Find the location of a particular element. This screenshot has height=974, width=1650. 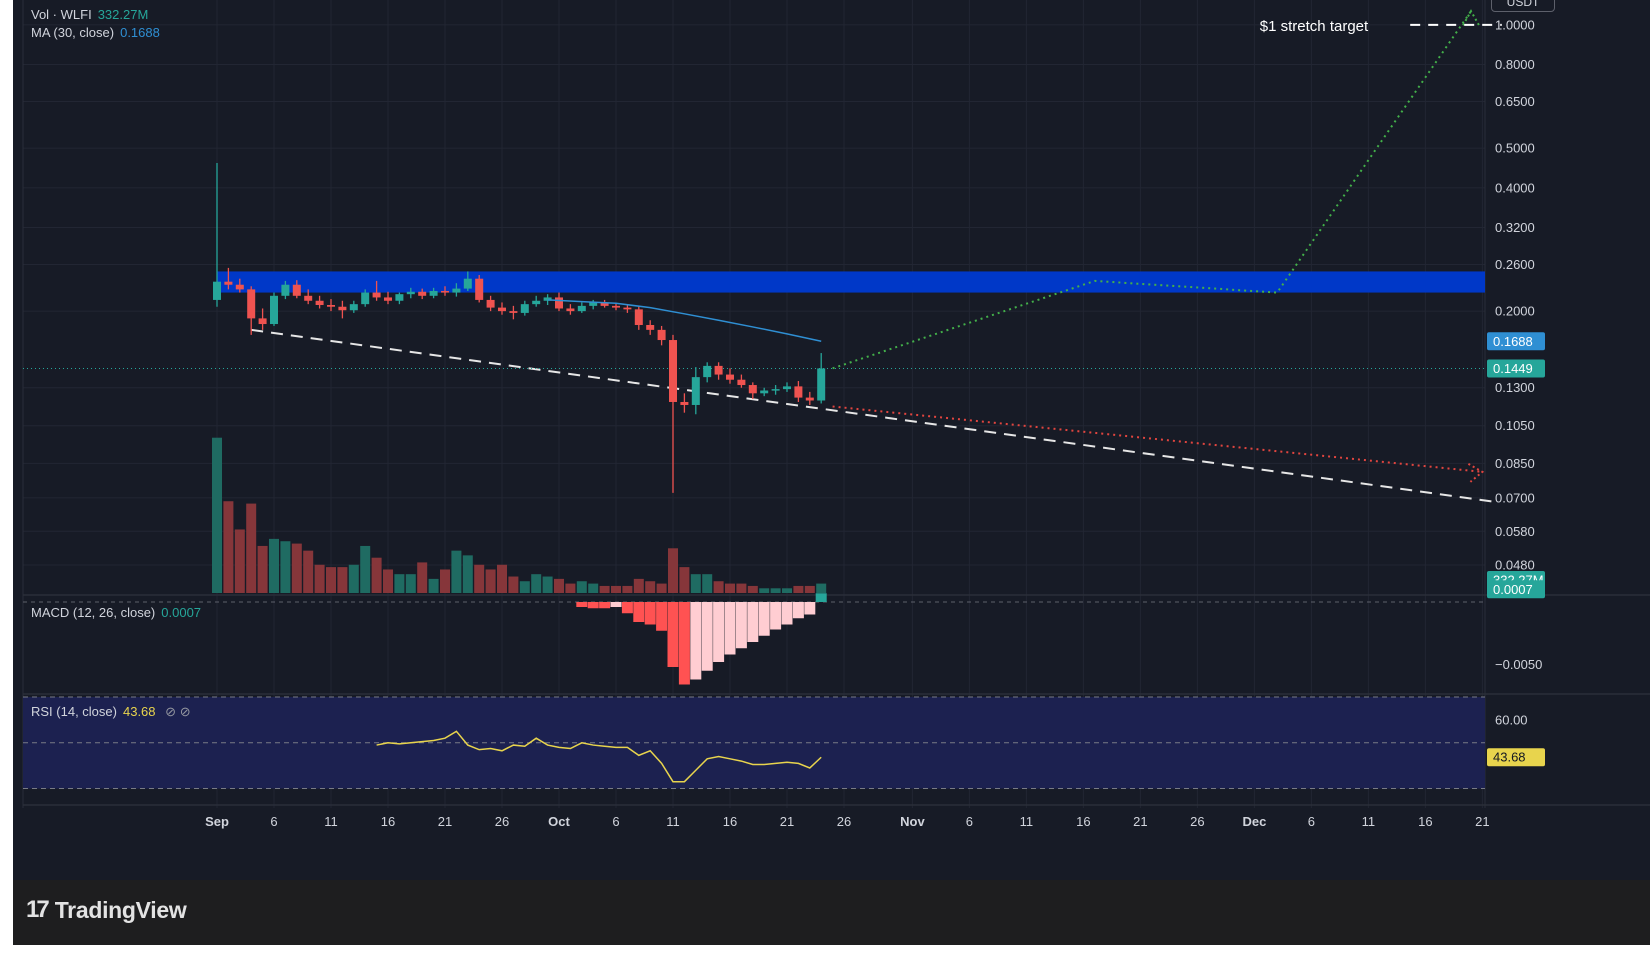

rsi-tick-label: 60.00 is located at coordinates (1511, 719).